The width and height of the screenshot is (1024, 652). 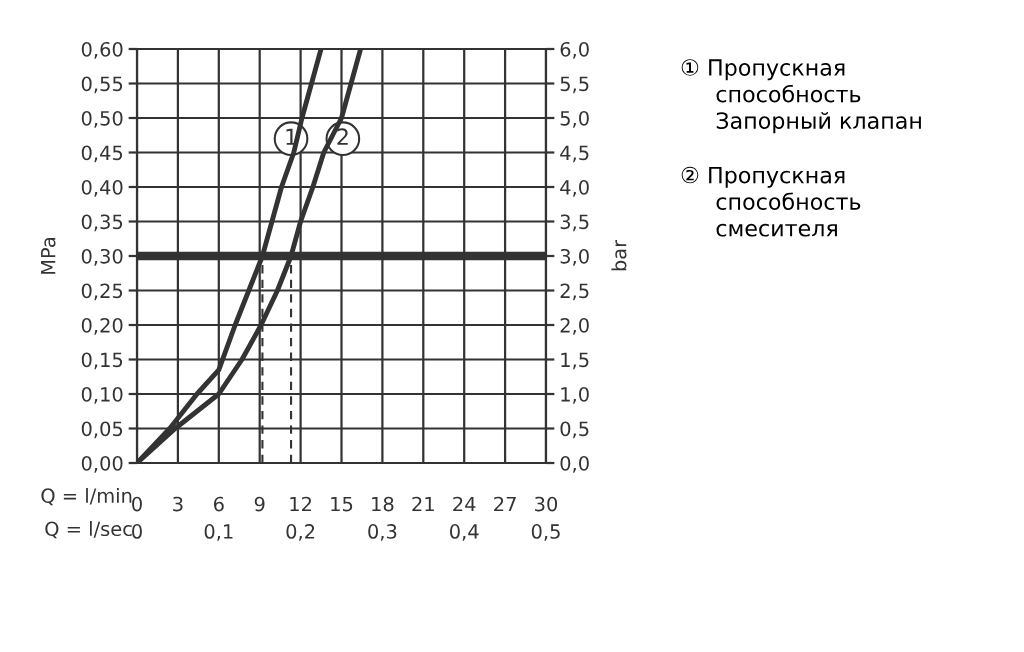 I want to click on y2-tick-label: 0,0, so click(x=574, y=464).